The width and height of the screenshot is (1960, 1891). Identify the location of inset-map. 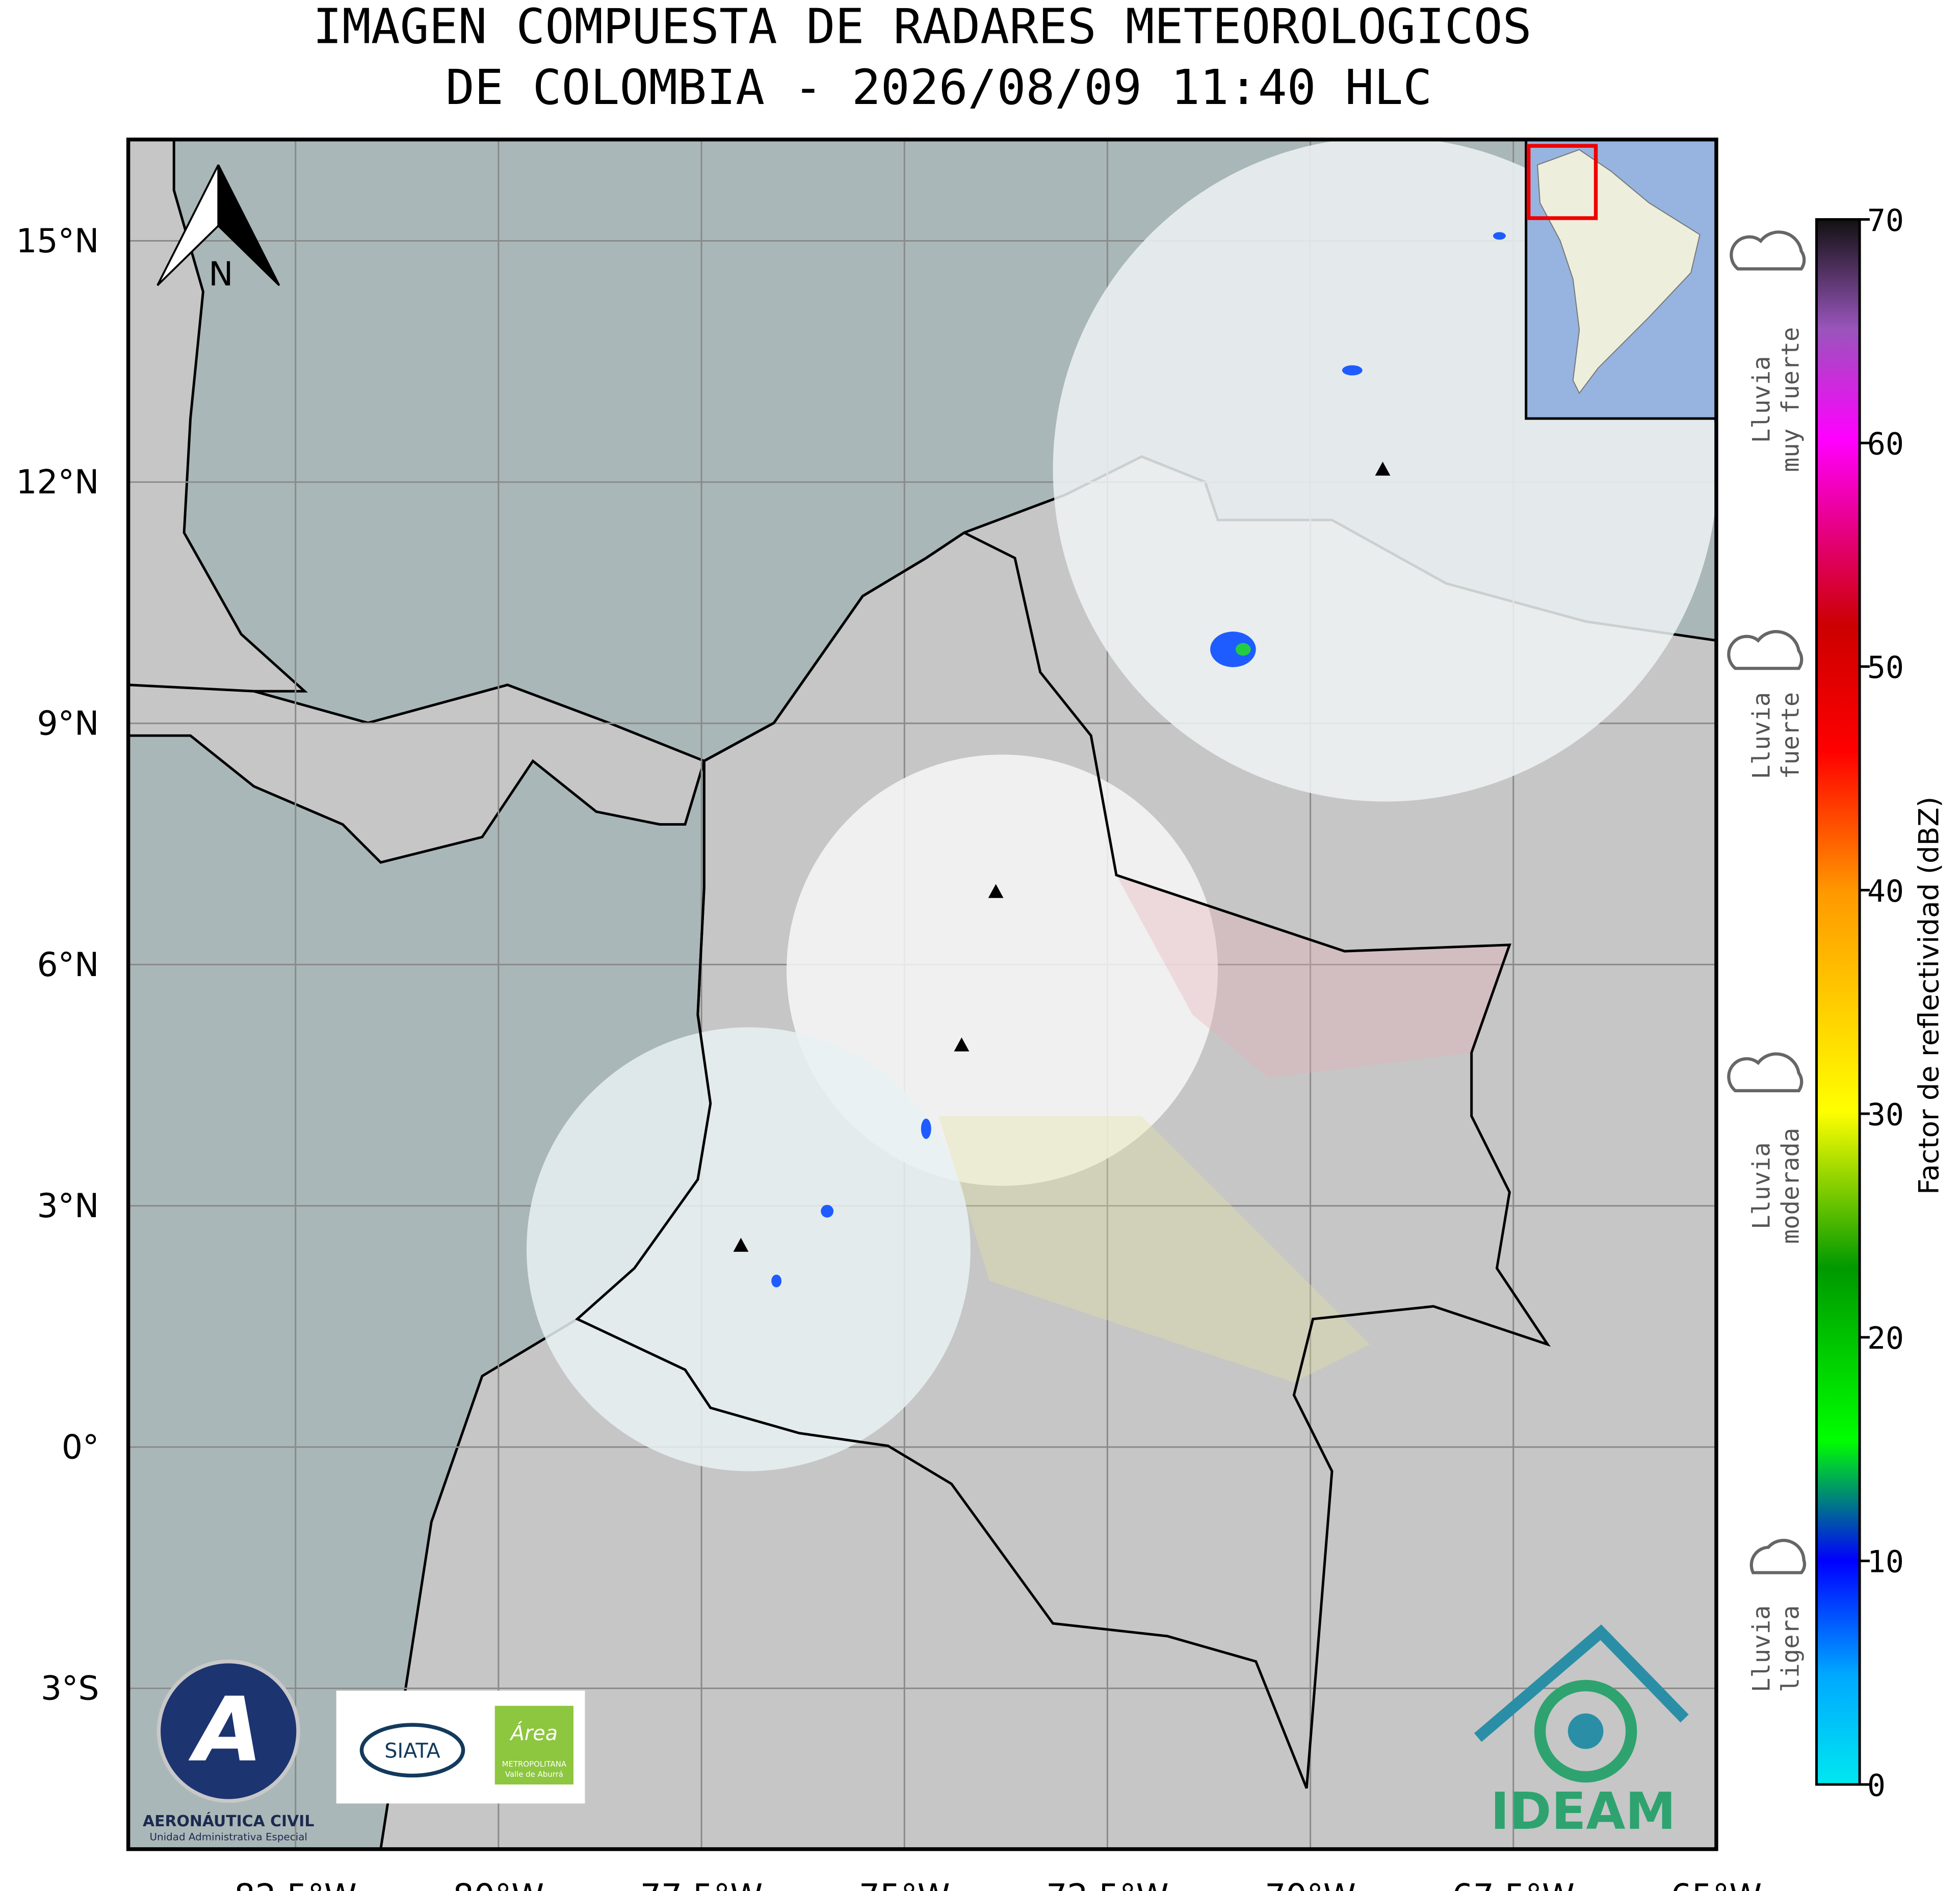
(1620, 279).